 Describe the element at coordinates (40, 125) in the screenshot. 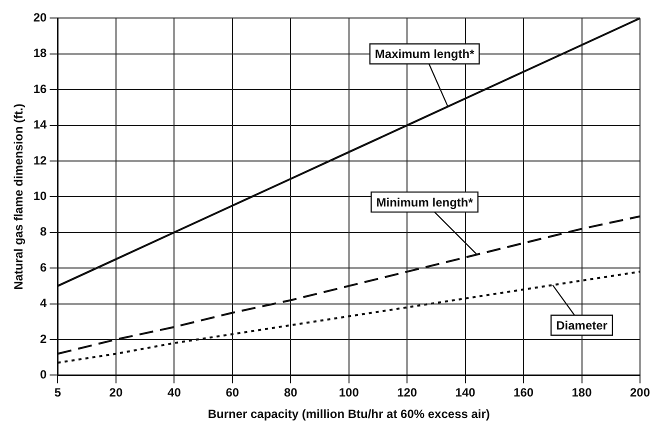

I see `y-tick-label: 14` at that location.